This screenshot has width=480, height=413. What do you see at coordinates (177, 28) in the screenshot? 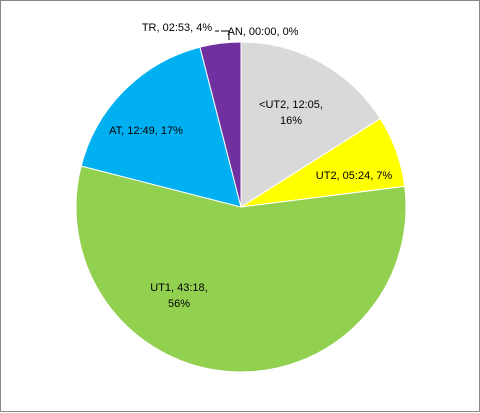
I see `data-label-tr: TR, 02:53, 4%` at bounding box center [177, 28].